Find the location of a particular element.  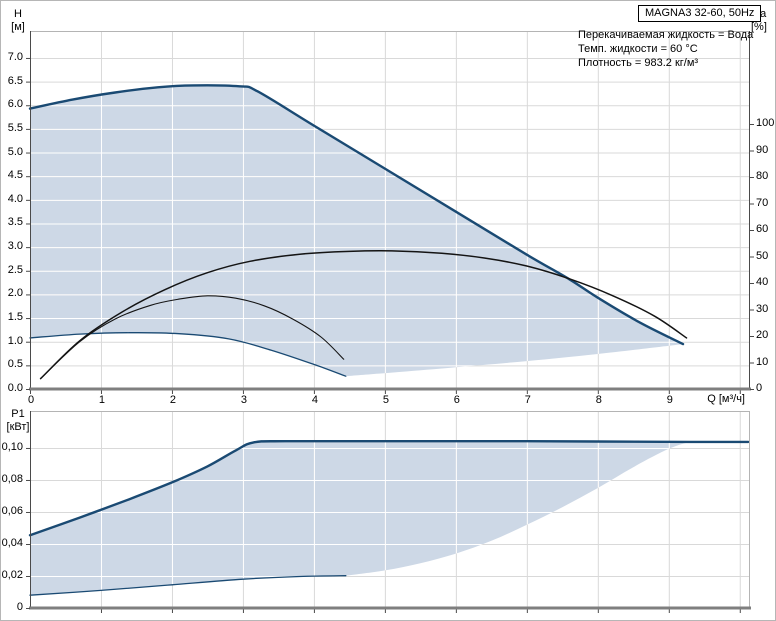

head-axis-label: H [м] is located at coordinates (18, 21).